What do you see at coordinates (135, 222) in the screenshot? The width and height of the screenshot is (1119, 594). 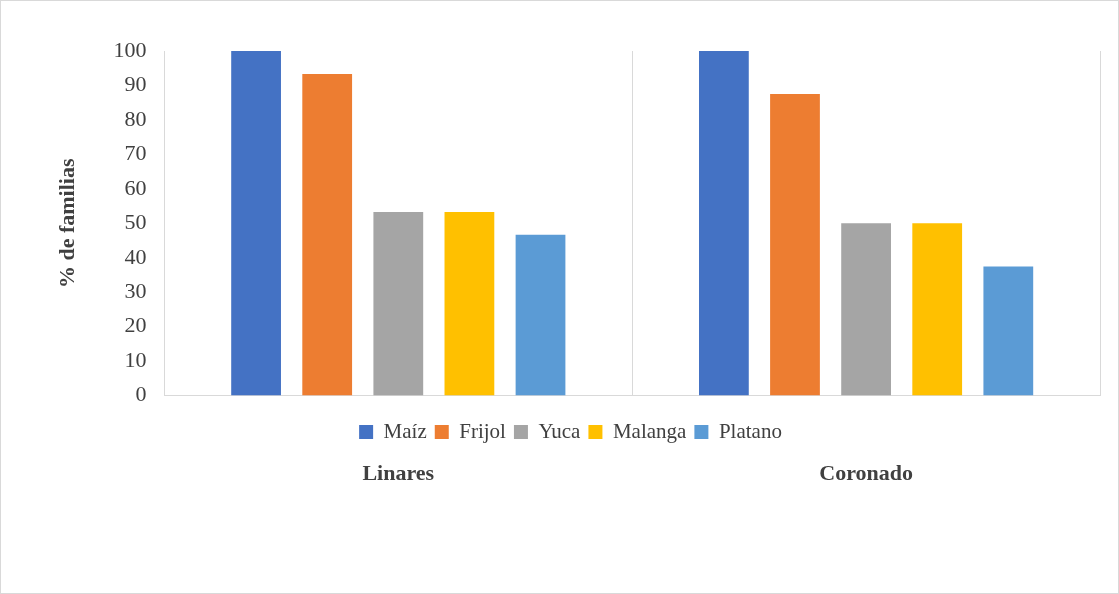 I see `y-tick-label: 50` at bounding box center [135, 222].